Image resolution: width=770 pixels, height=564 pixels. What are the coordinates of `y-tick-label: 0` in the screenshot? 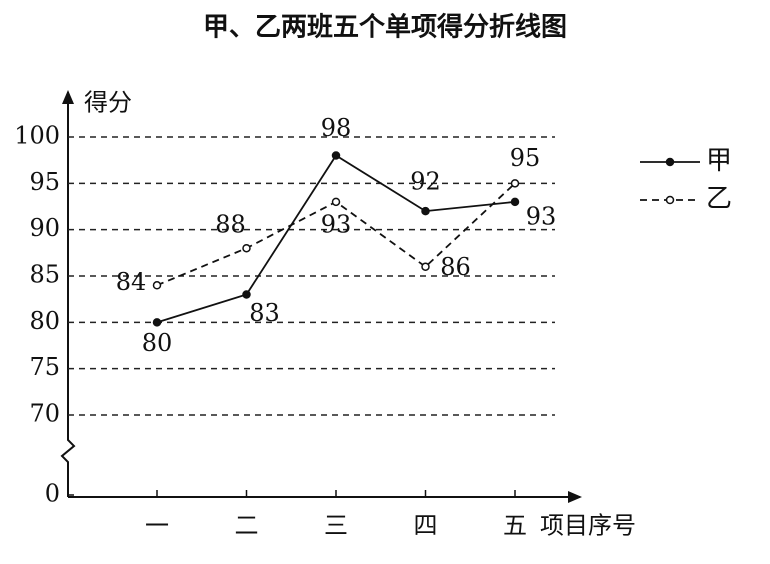 It's located at (52, 494).